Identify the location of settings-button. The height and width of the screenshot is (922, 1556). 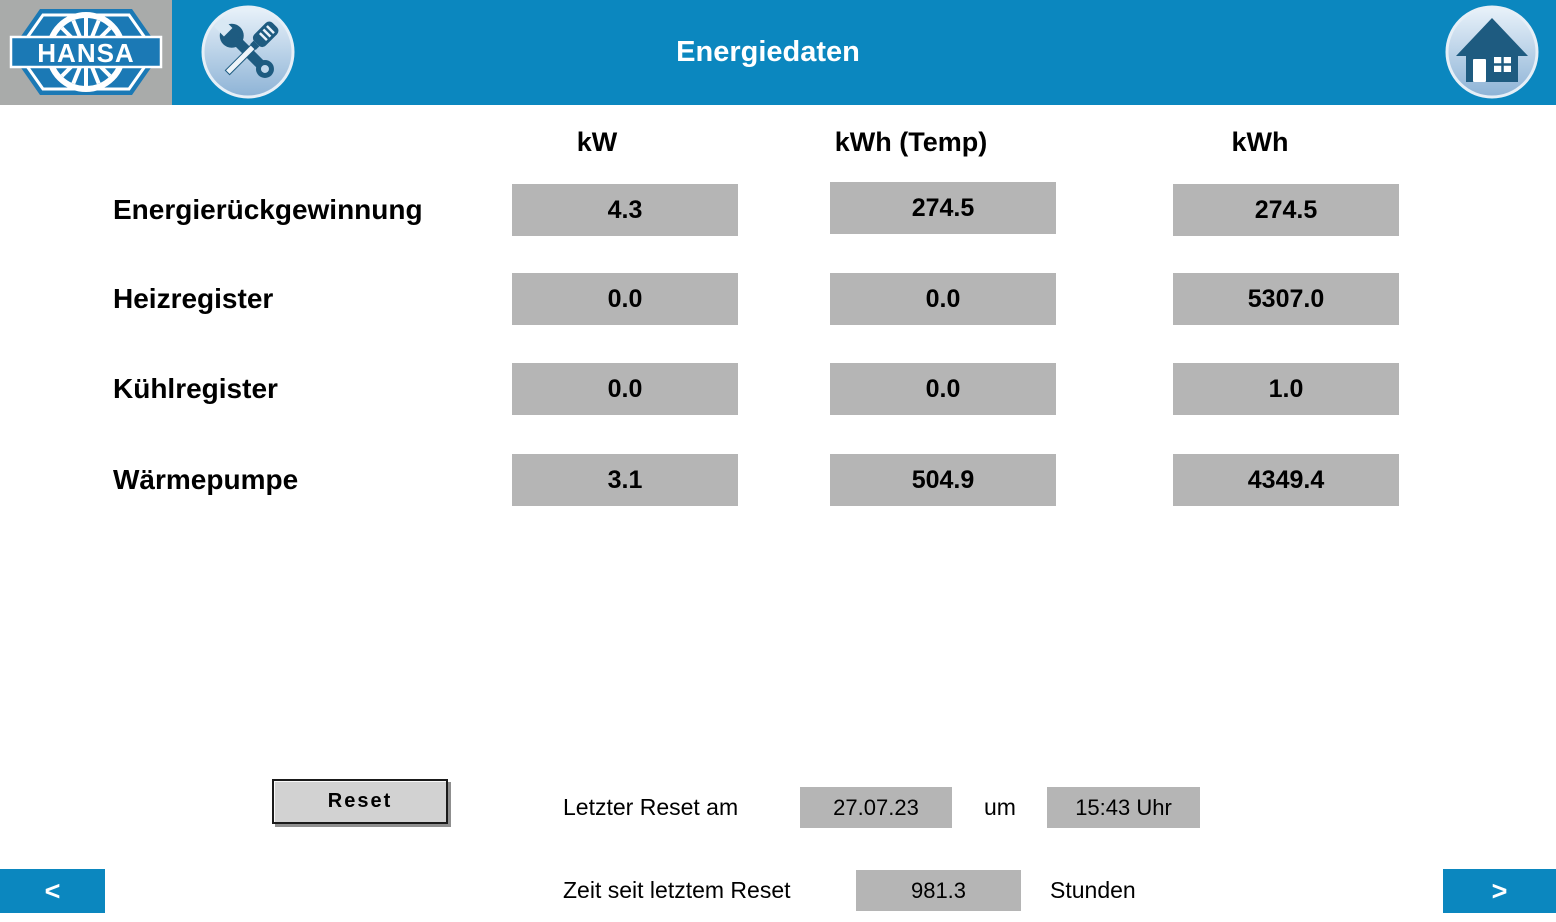
(248, 52).